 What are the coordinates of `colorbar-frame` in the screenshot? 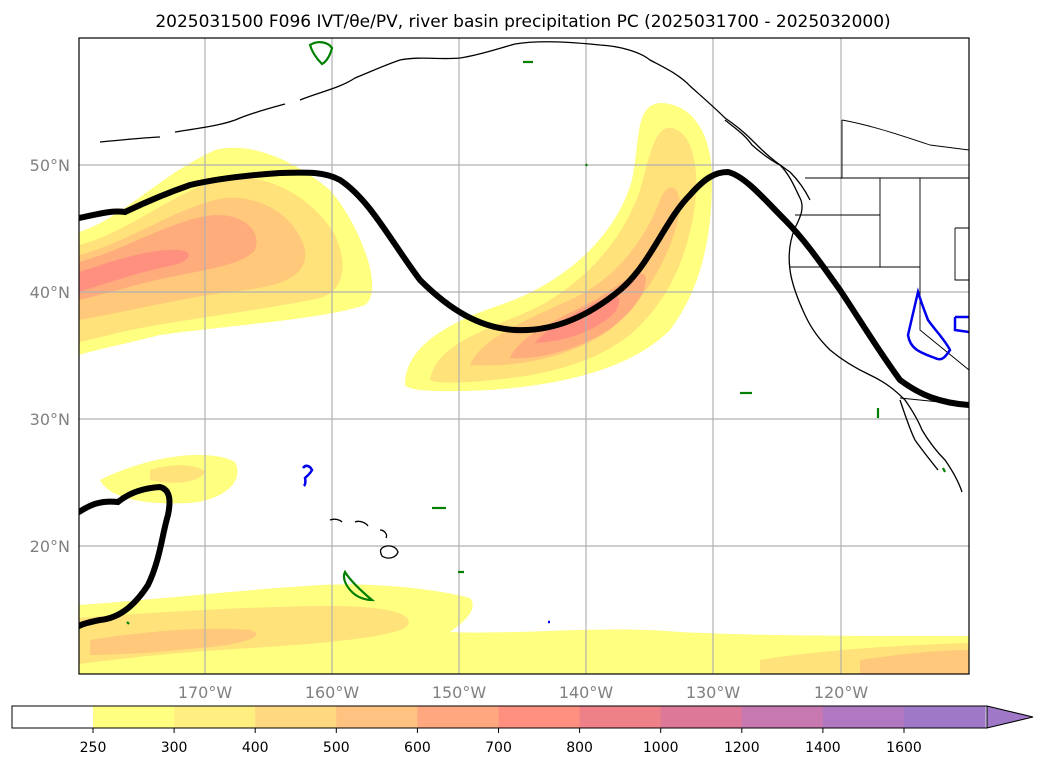 It's located at (499, 717).